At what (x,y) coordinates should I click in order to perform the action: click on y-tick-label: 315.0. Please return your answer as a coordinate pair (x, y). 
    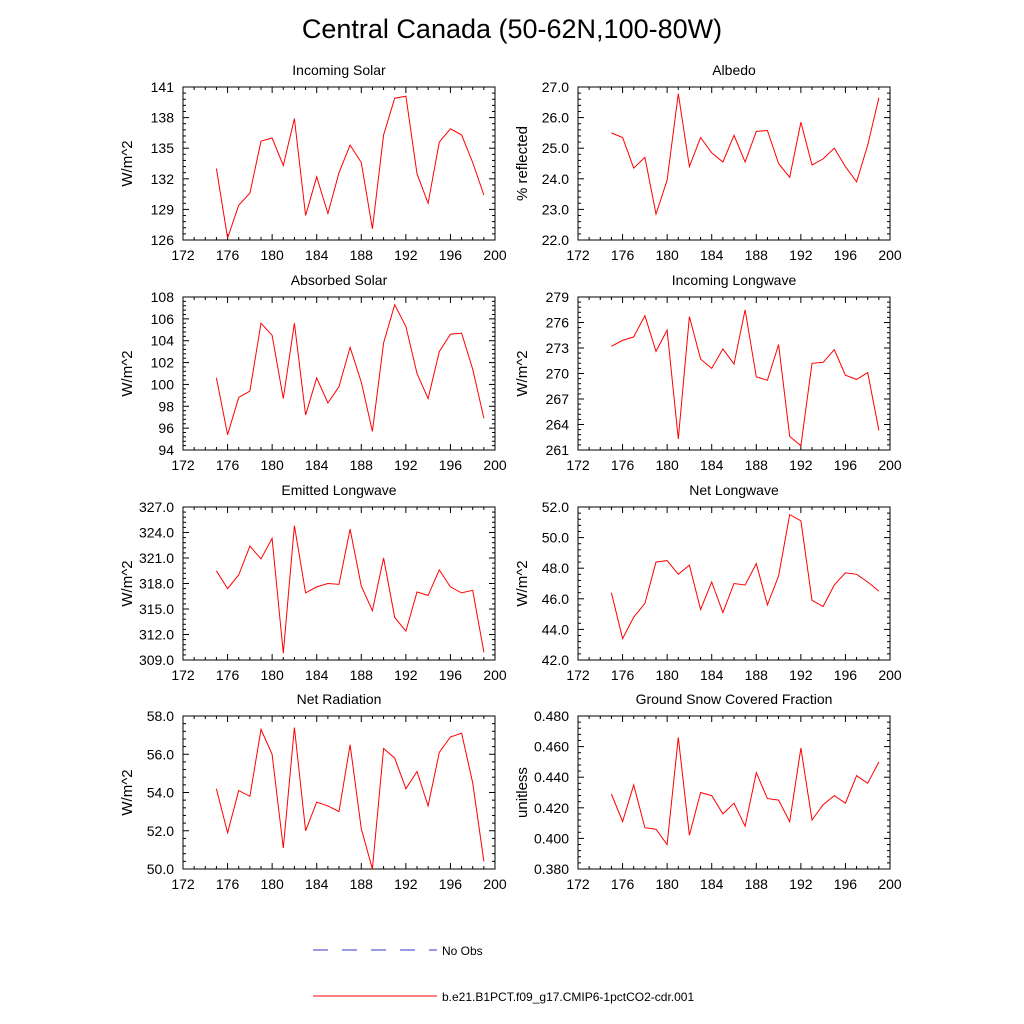
    Looking at the image, I should click on (156, 609).